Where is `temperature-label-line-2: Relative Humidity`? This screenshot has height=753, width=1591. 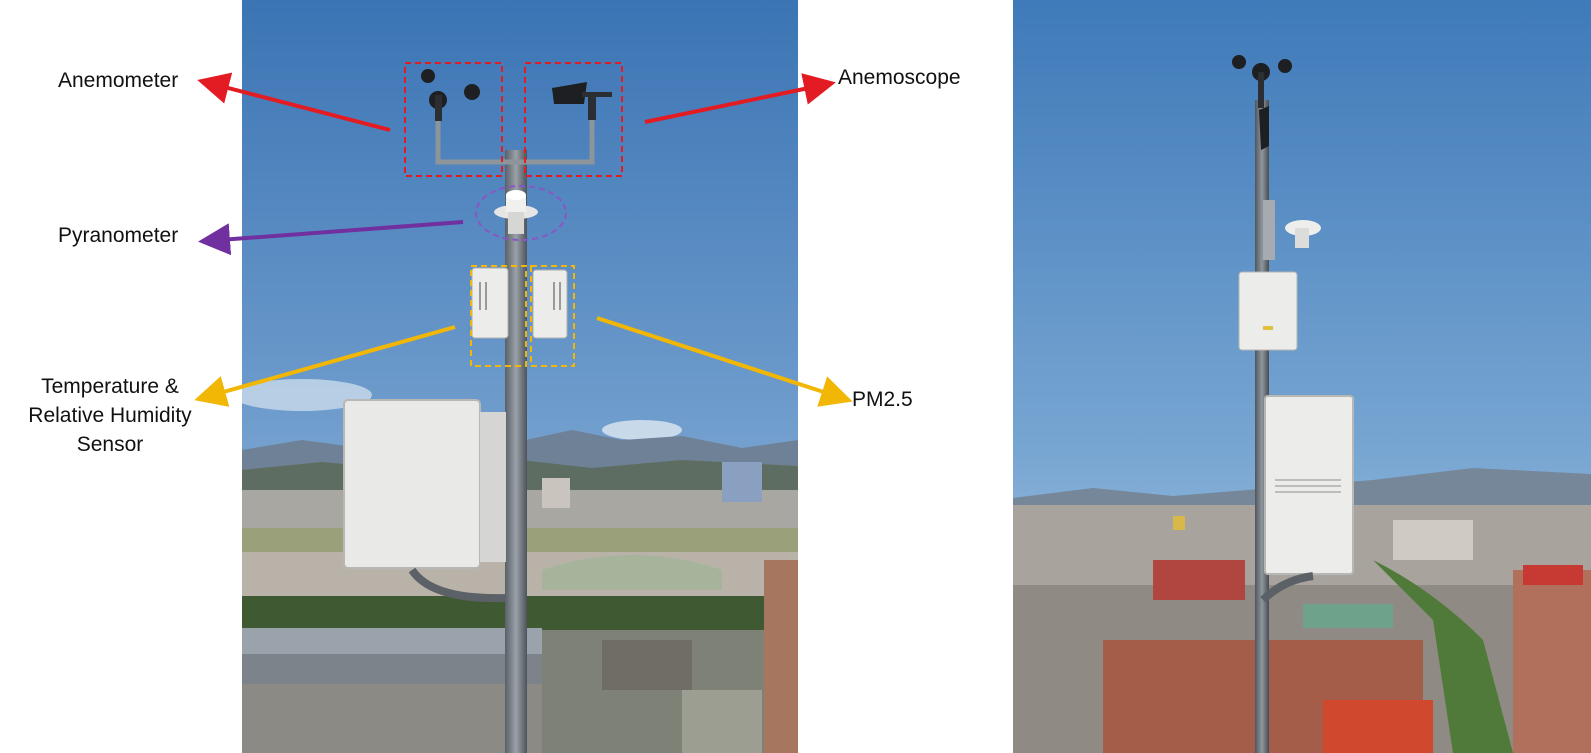
temperature-label-line-2: Relative Humidity is located at coordinates (110, 415).